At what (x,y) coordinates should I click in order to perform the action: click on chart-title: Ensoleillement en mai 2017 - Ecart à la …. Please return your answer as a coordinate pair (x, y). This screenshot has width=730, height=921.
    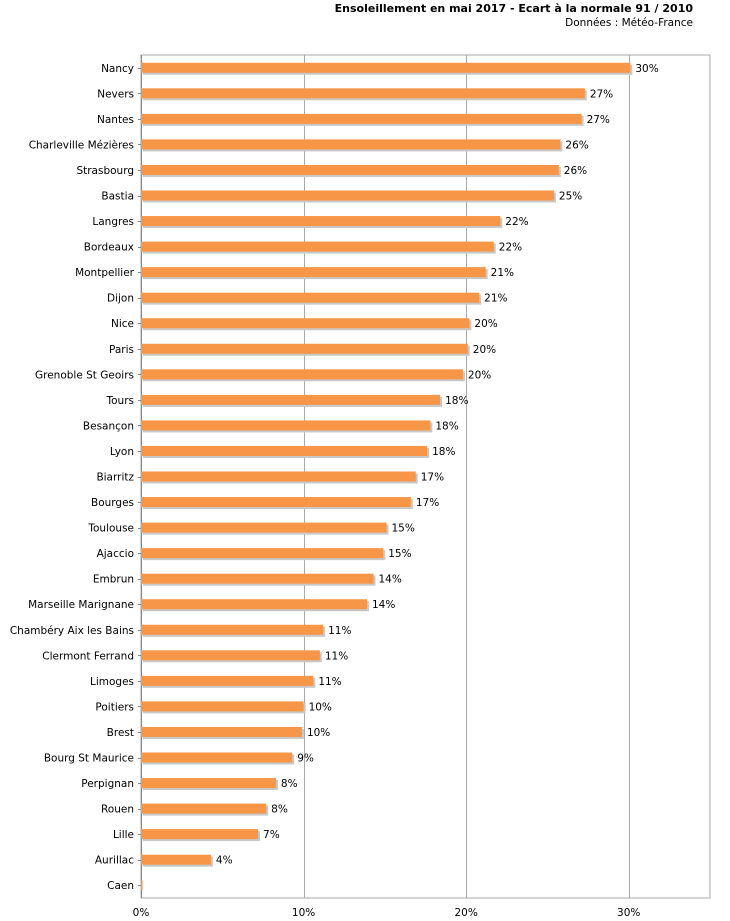
    Looking at the image, I should click on (513, 8).